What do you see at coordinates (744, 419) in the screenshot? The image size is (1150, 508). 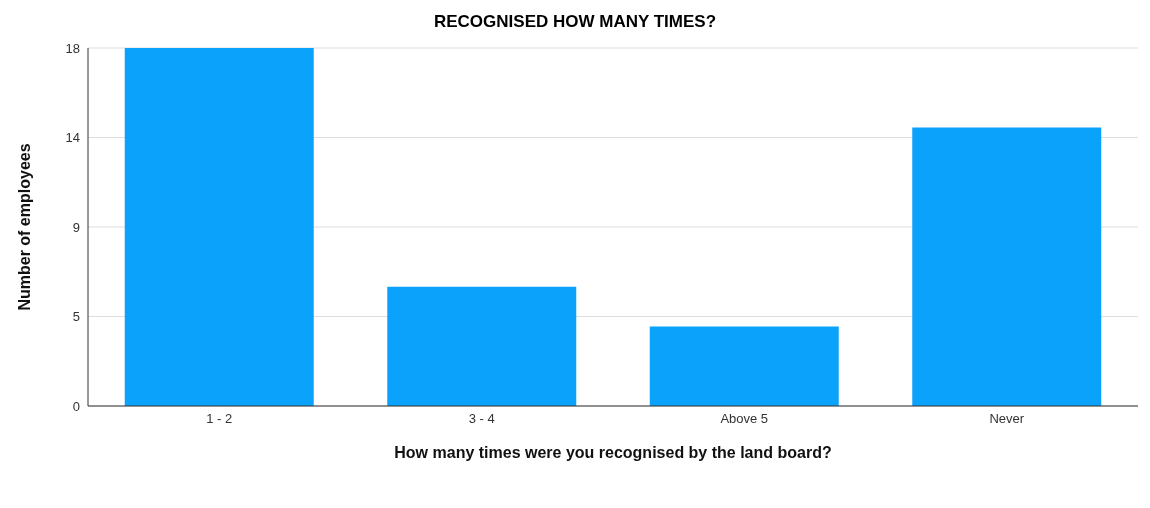 I see `x-tick-label: Above 5` at bounding box center [744, 419].